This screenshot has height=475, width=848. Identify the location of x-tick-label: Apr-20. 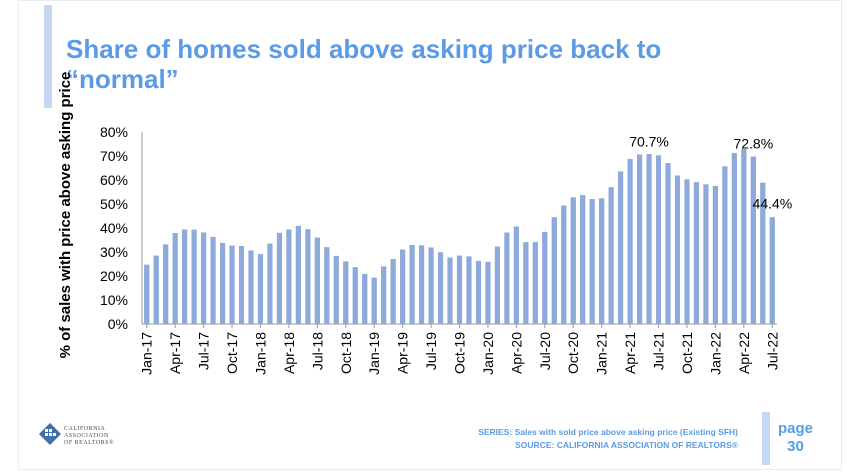
(516, 353).